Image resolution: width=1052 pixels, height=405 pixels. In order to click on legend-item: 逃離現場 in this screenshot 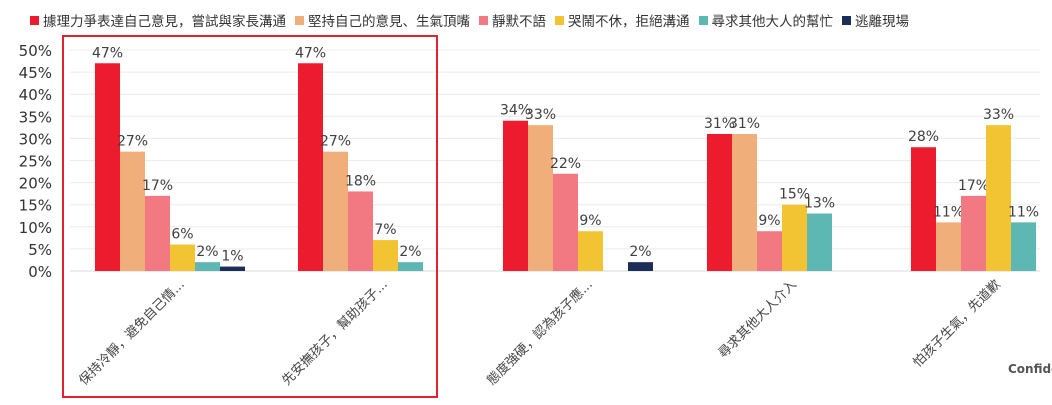, I will do `click(875, 20)`.